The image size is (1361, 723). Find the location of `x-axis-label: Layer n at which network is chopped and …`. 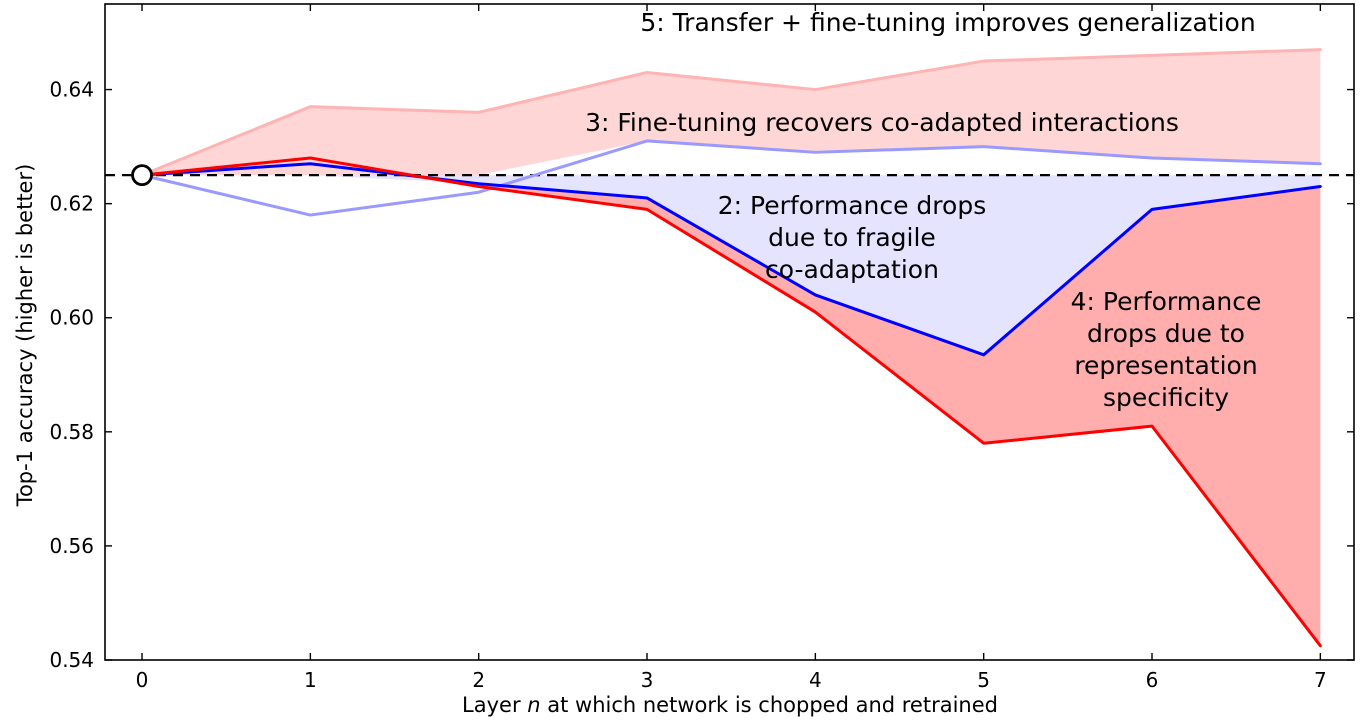

x-axis-label: Layer n at which network is chopped and … is located at coordinates (730, 705).